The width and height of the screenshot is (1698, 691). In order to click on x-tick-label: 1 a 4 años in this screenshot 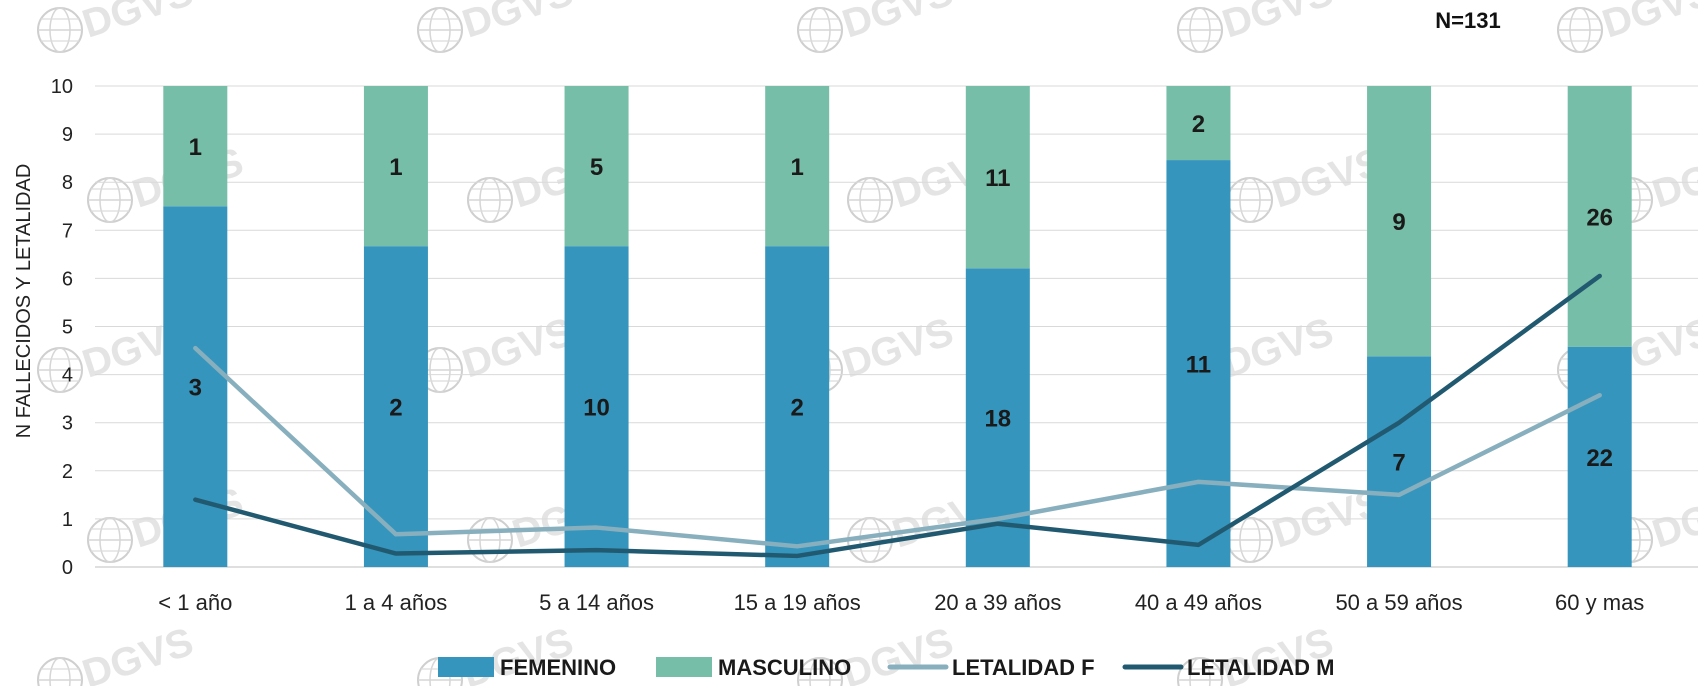, I will do `click(396, 602)`.